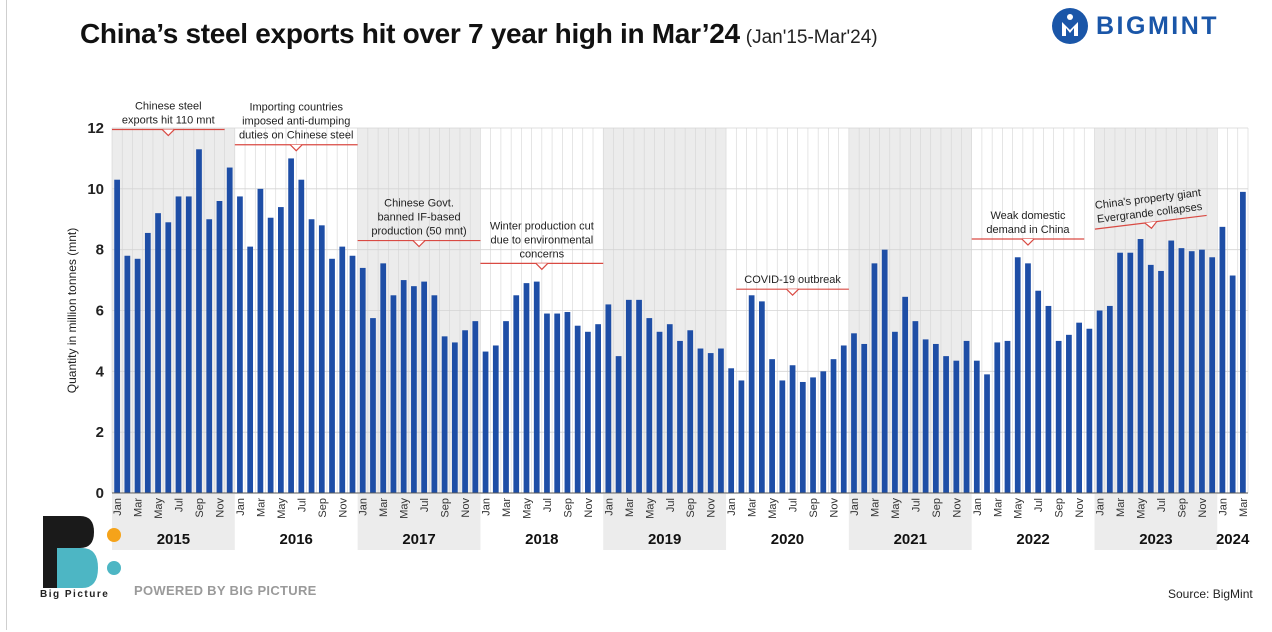  Describe the element at coordinates (1027, 216) in the screenshot. I see `annotation-text: Weak domestic` at that location.